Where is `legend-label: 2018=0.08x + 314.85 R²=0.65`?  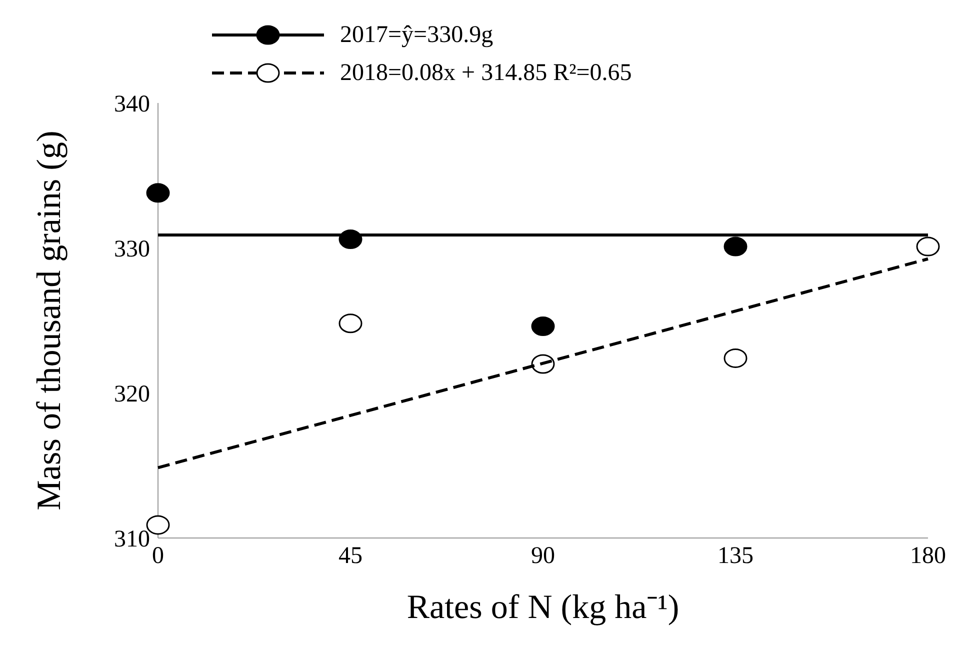
legend-label: 2018=0.08x + 314.85 R²=0.65 is located at coordinates (486, 73).